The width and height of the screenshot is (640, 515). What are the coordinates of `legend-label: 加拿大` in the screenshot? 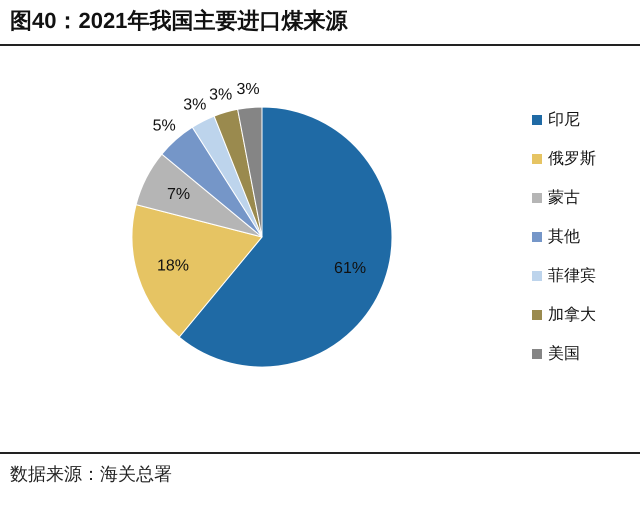 It's located at (572, 315).